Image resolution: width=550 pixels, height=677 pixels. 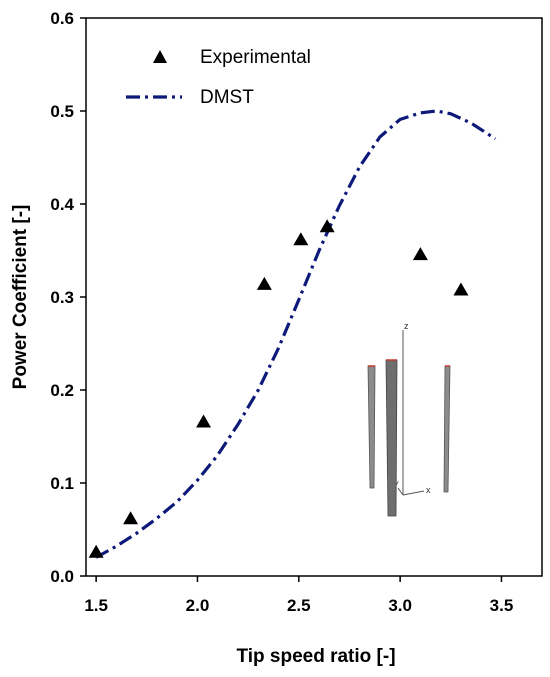 What do you see at coordinates (62, 18) in the screenshot?
I see `y-tick-label: 0.6` at bounding box center [62, 18].